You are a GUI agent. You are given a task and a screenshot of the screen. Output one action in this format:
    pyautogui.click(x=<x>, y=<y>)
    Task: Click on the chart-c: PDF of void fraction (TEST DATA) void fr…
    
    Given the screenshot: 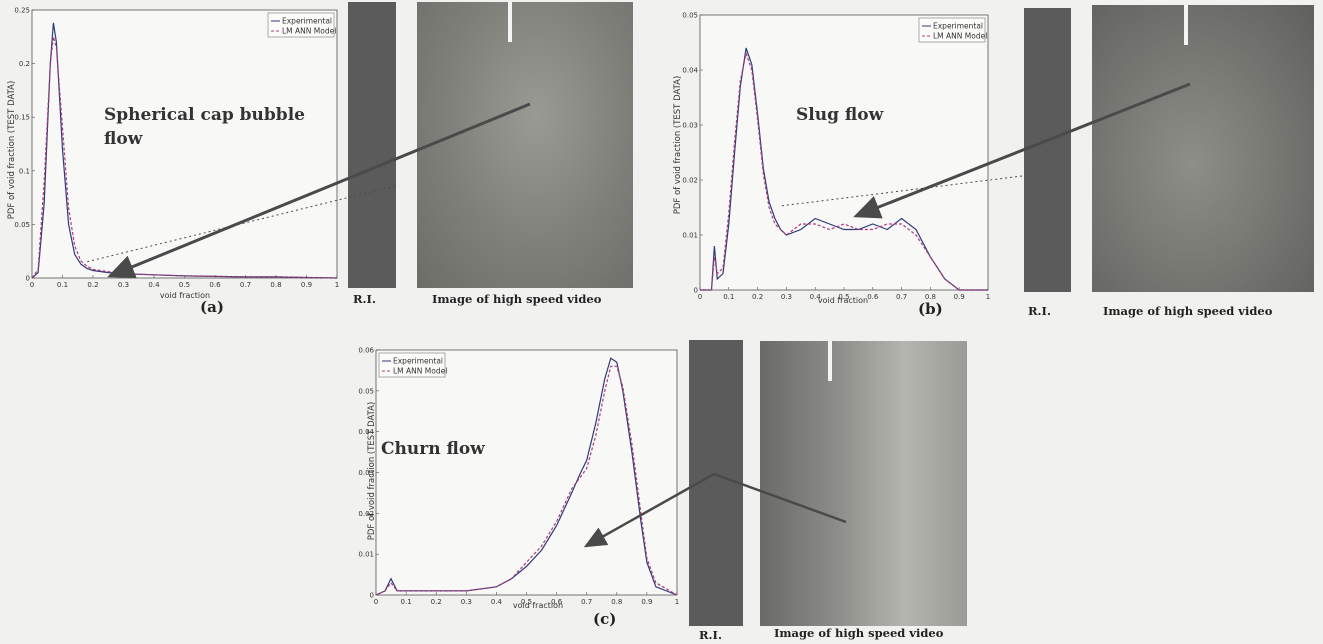 What is the action you would take?
    pyautogui.click(x=518, y=479)
    